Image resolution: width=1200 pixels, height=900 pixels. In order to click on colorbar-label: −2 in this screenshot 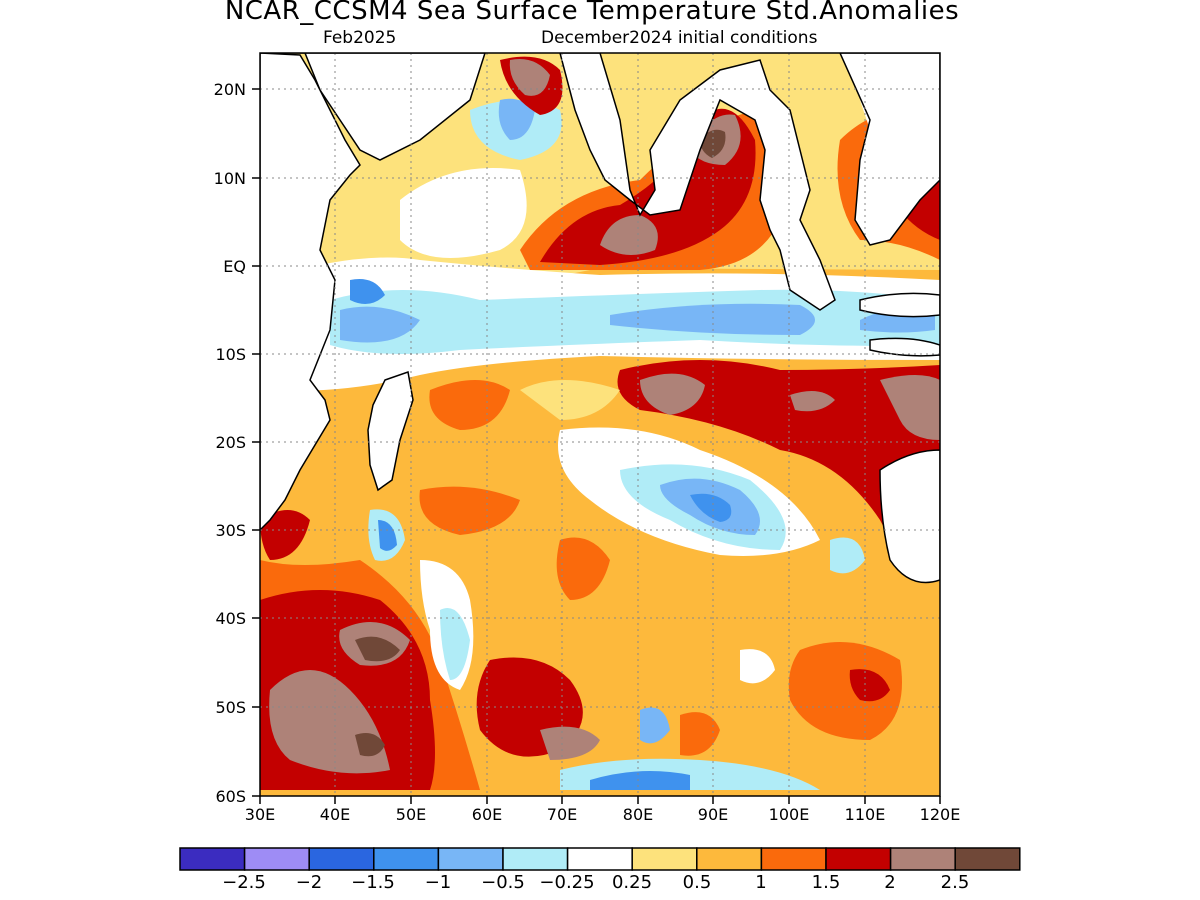, I will do `click(309, 882)`.